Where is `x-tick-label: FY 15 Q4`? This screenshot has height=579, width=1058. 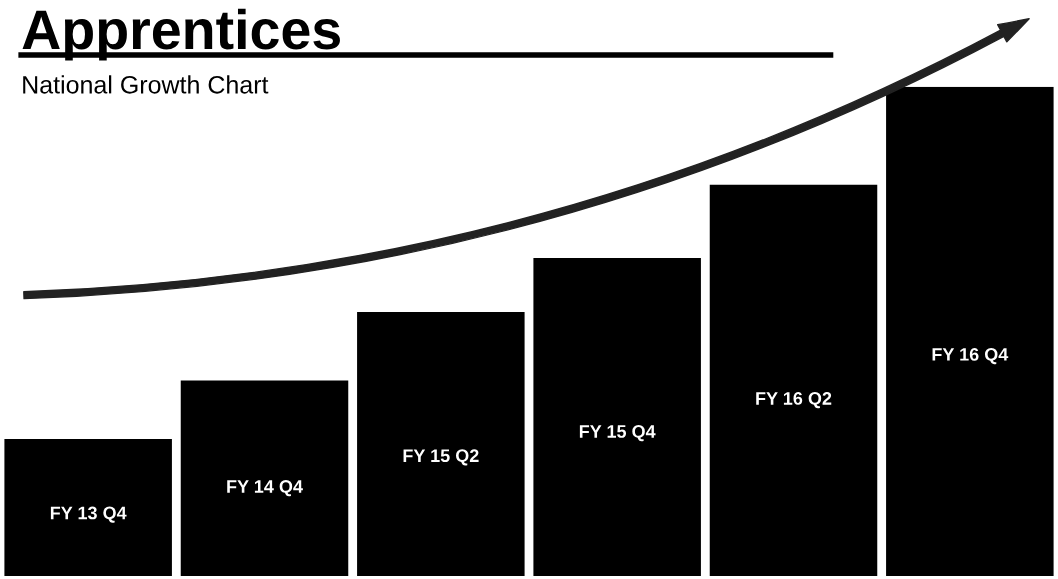
x-tick-label: FY 15 Q4 is located at coordinates (617, 433).